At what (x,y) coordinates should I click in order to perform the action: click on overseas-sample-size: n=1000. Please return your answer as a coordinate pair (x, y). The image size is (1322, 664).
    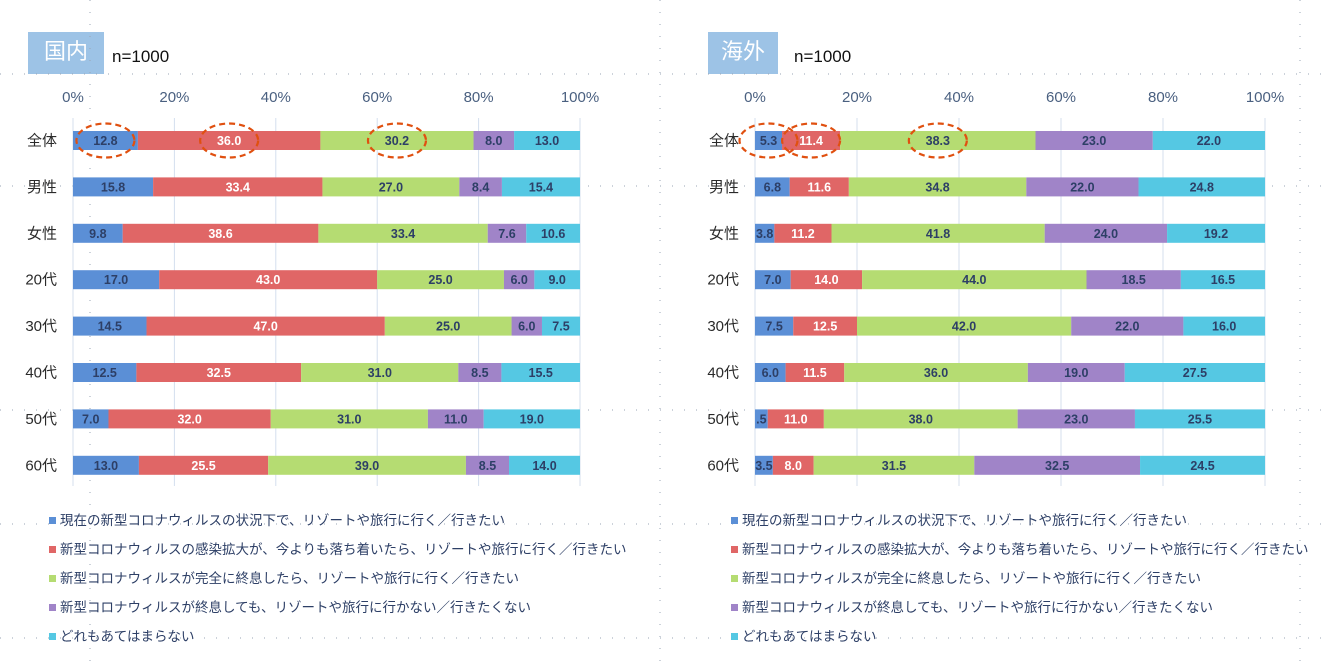
    Looking at the image, I should click on (823, 56).